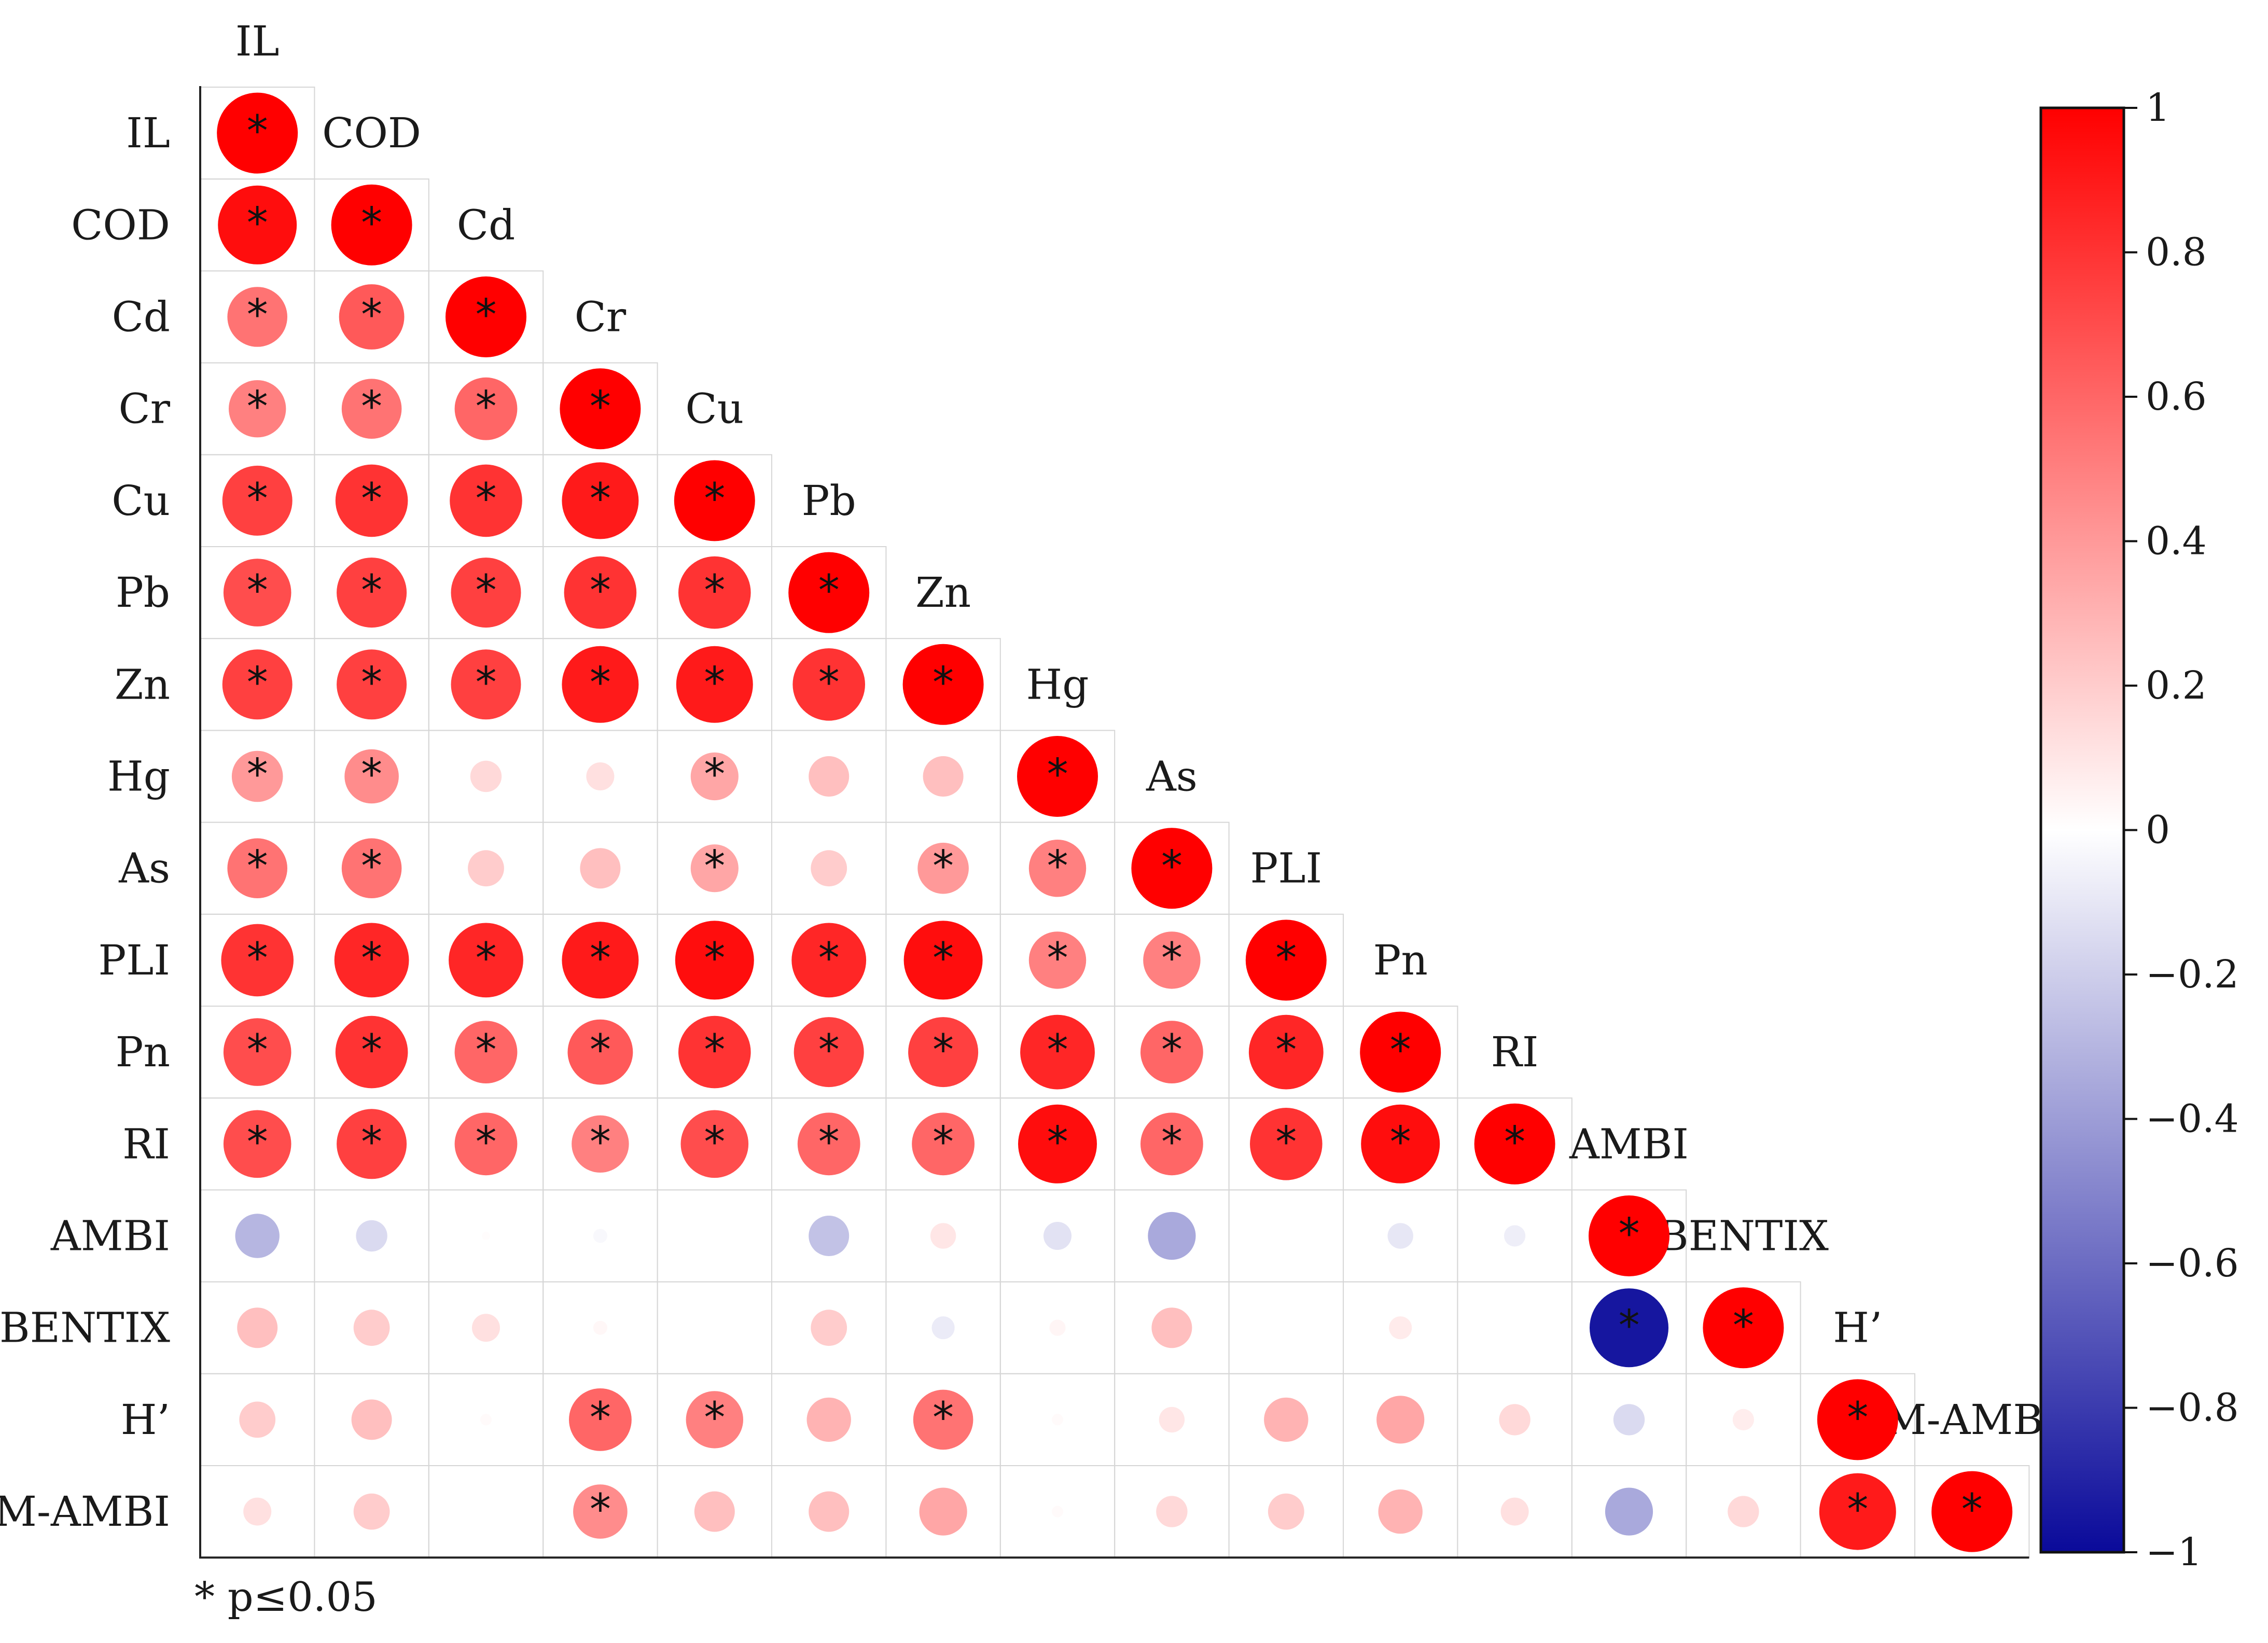  I want to click on colorbar-tick-label: −0.8, so click(2192, 1408).